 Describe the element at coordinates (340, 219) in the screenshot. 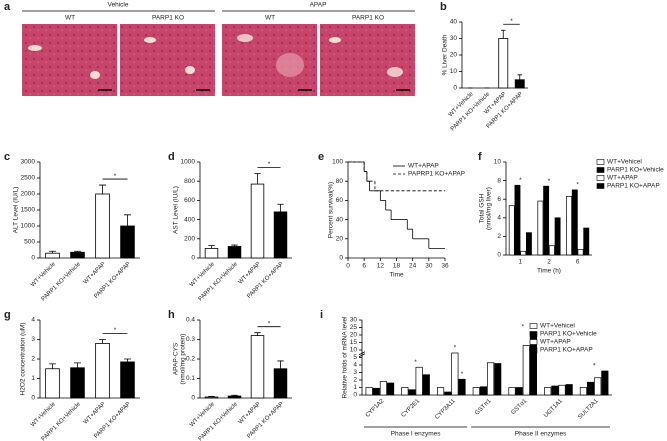

I see `y-tick-label: 40` at that location.